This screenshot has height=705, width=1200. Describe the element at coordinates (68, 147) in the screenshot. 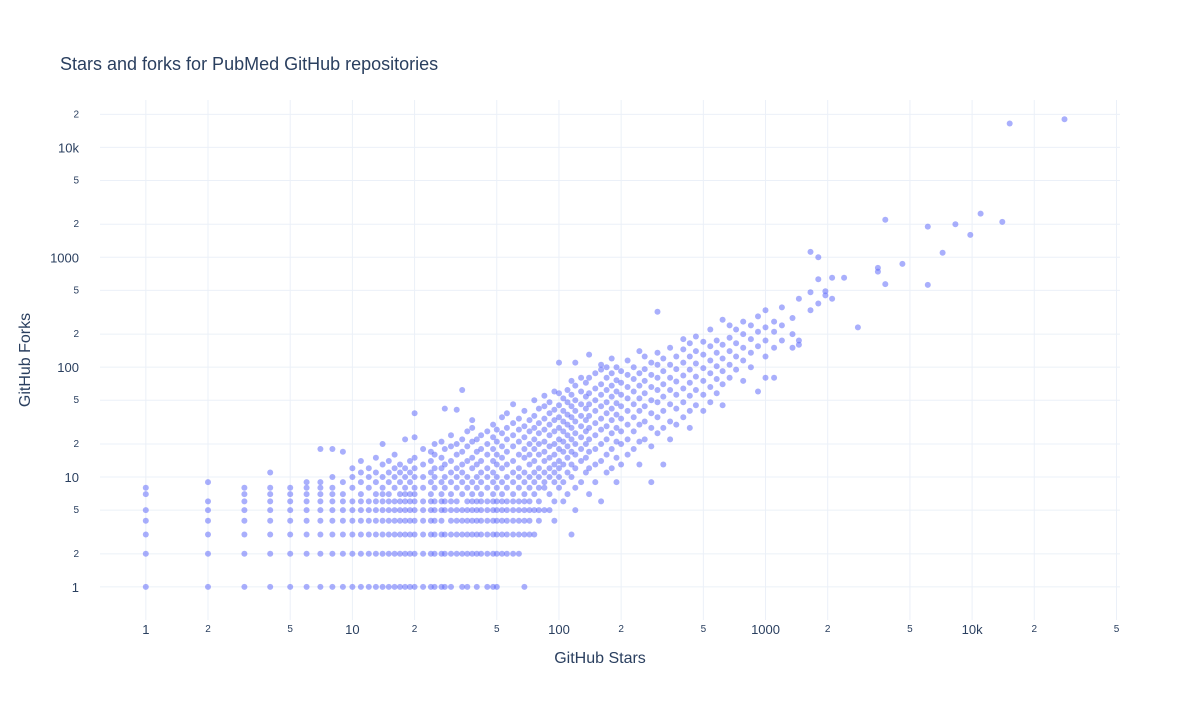

I see `y-tick-label: 10k` at that location.